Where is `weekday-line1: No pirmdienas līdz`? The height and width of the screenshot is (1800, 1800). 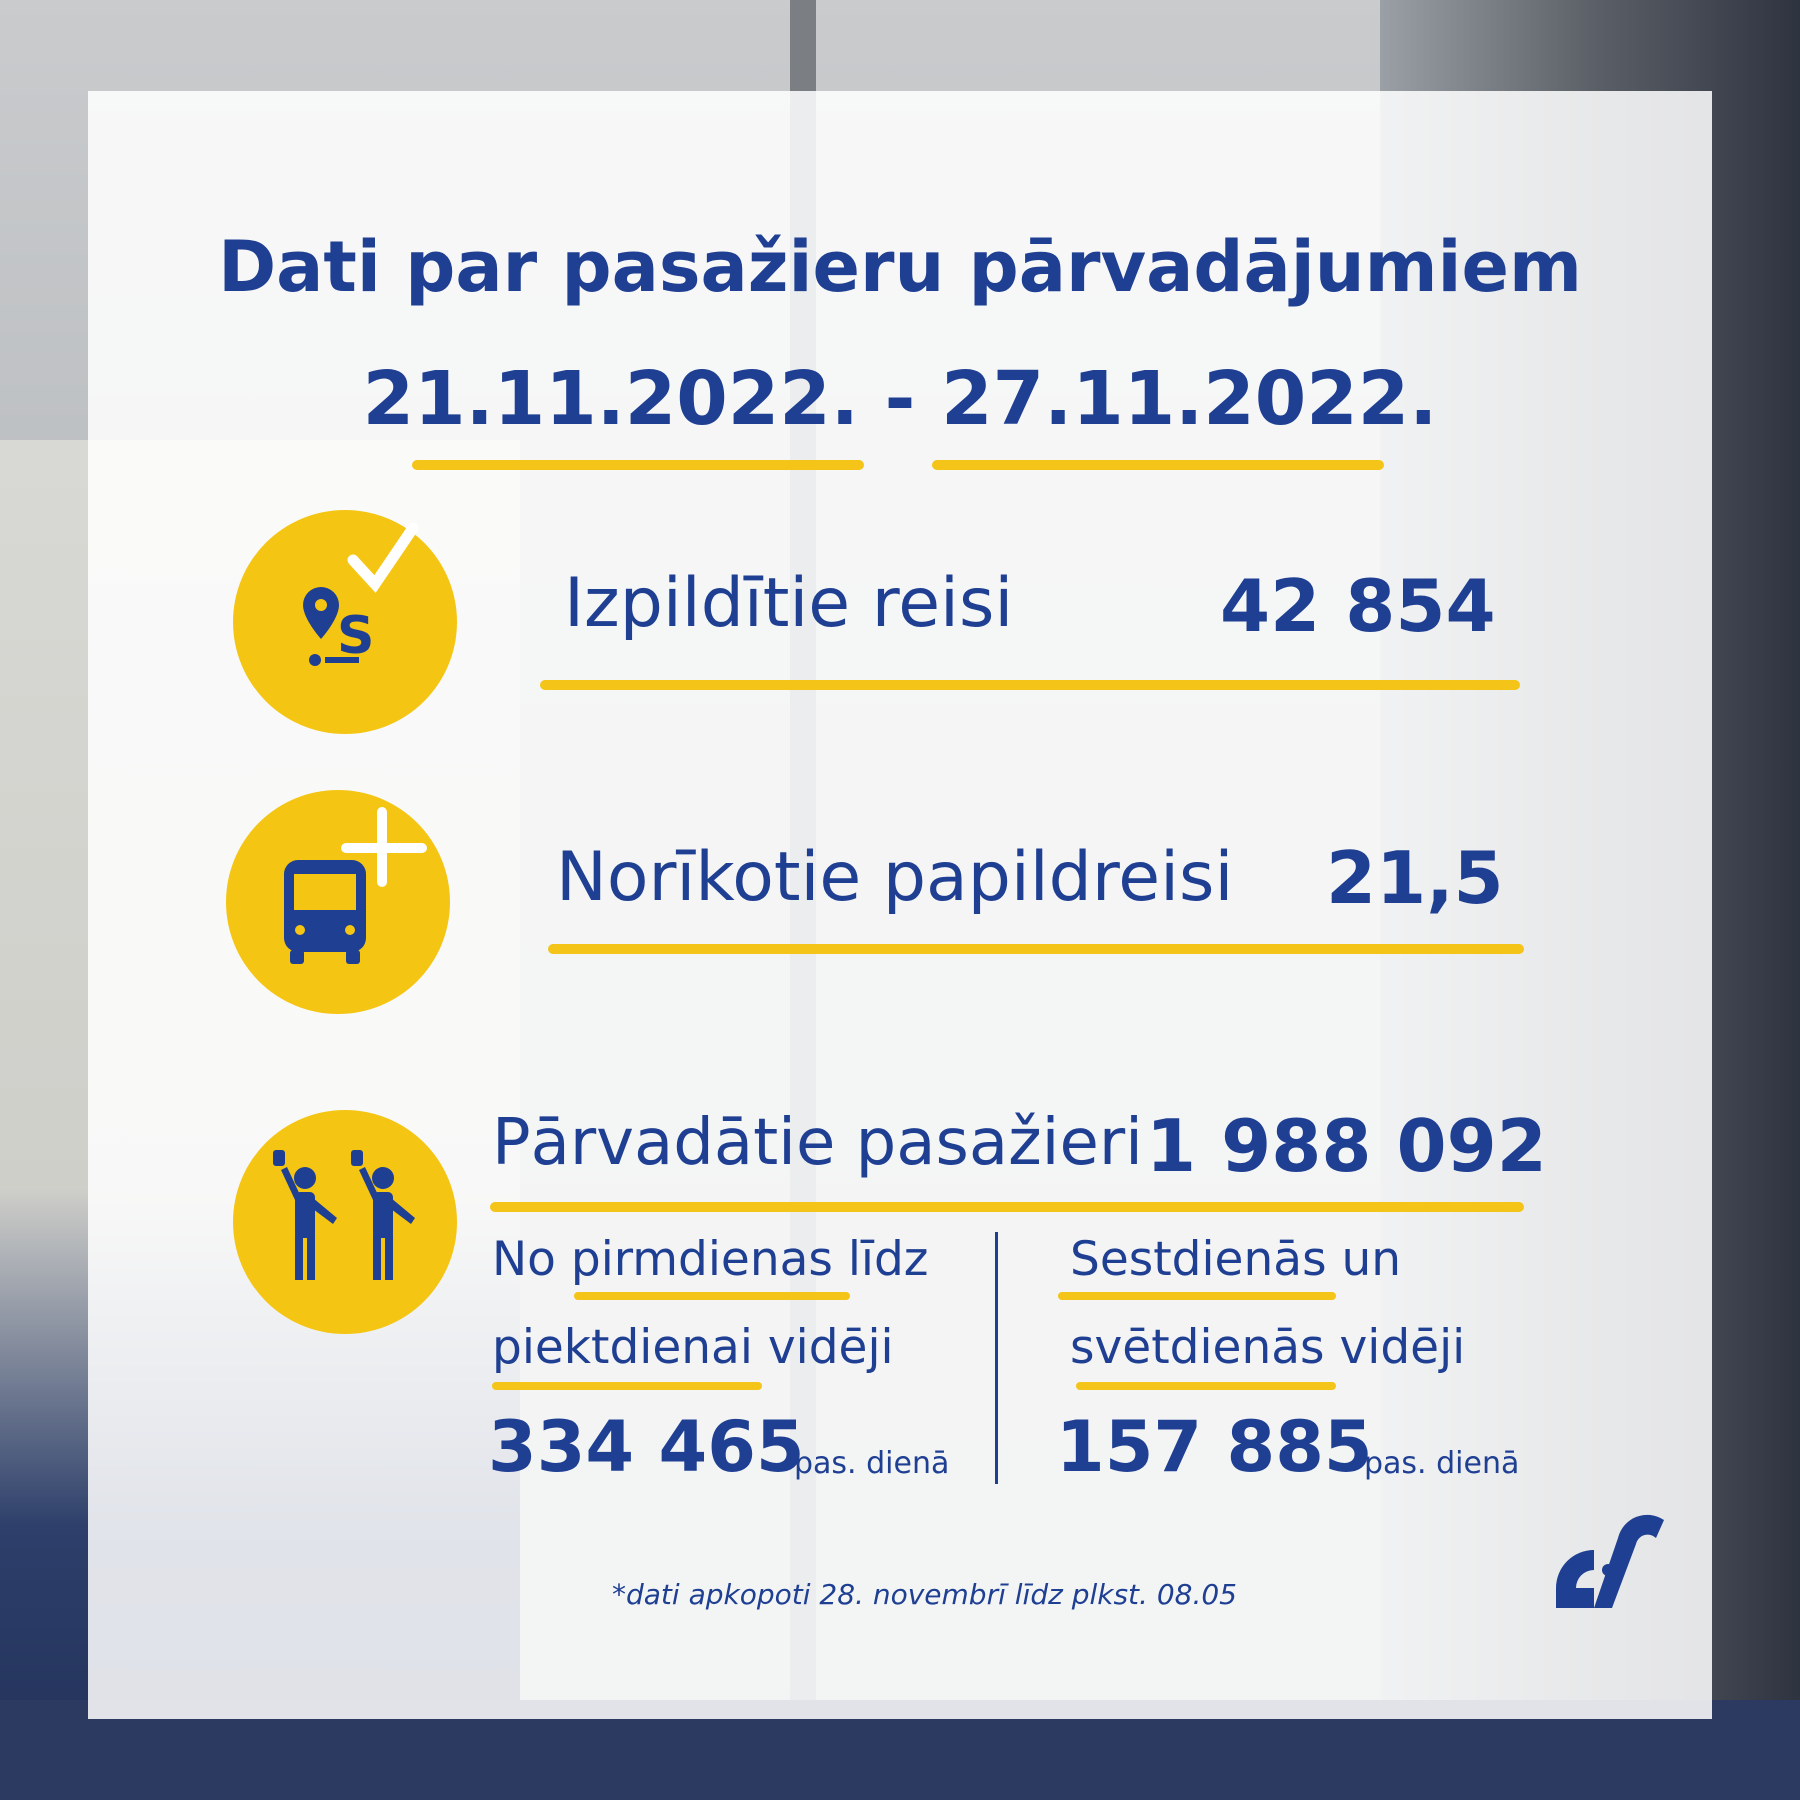
weekday-line1: No pirmdienas līdz is located at coordinates (710, 1259).